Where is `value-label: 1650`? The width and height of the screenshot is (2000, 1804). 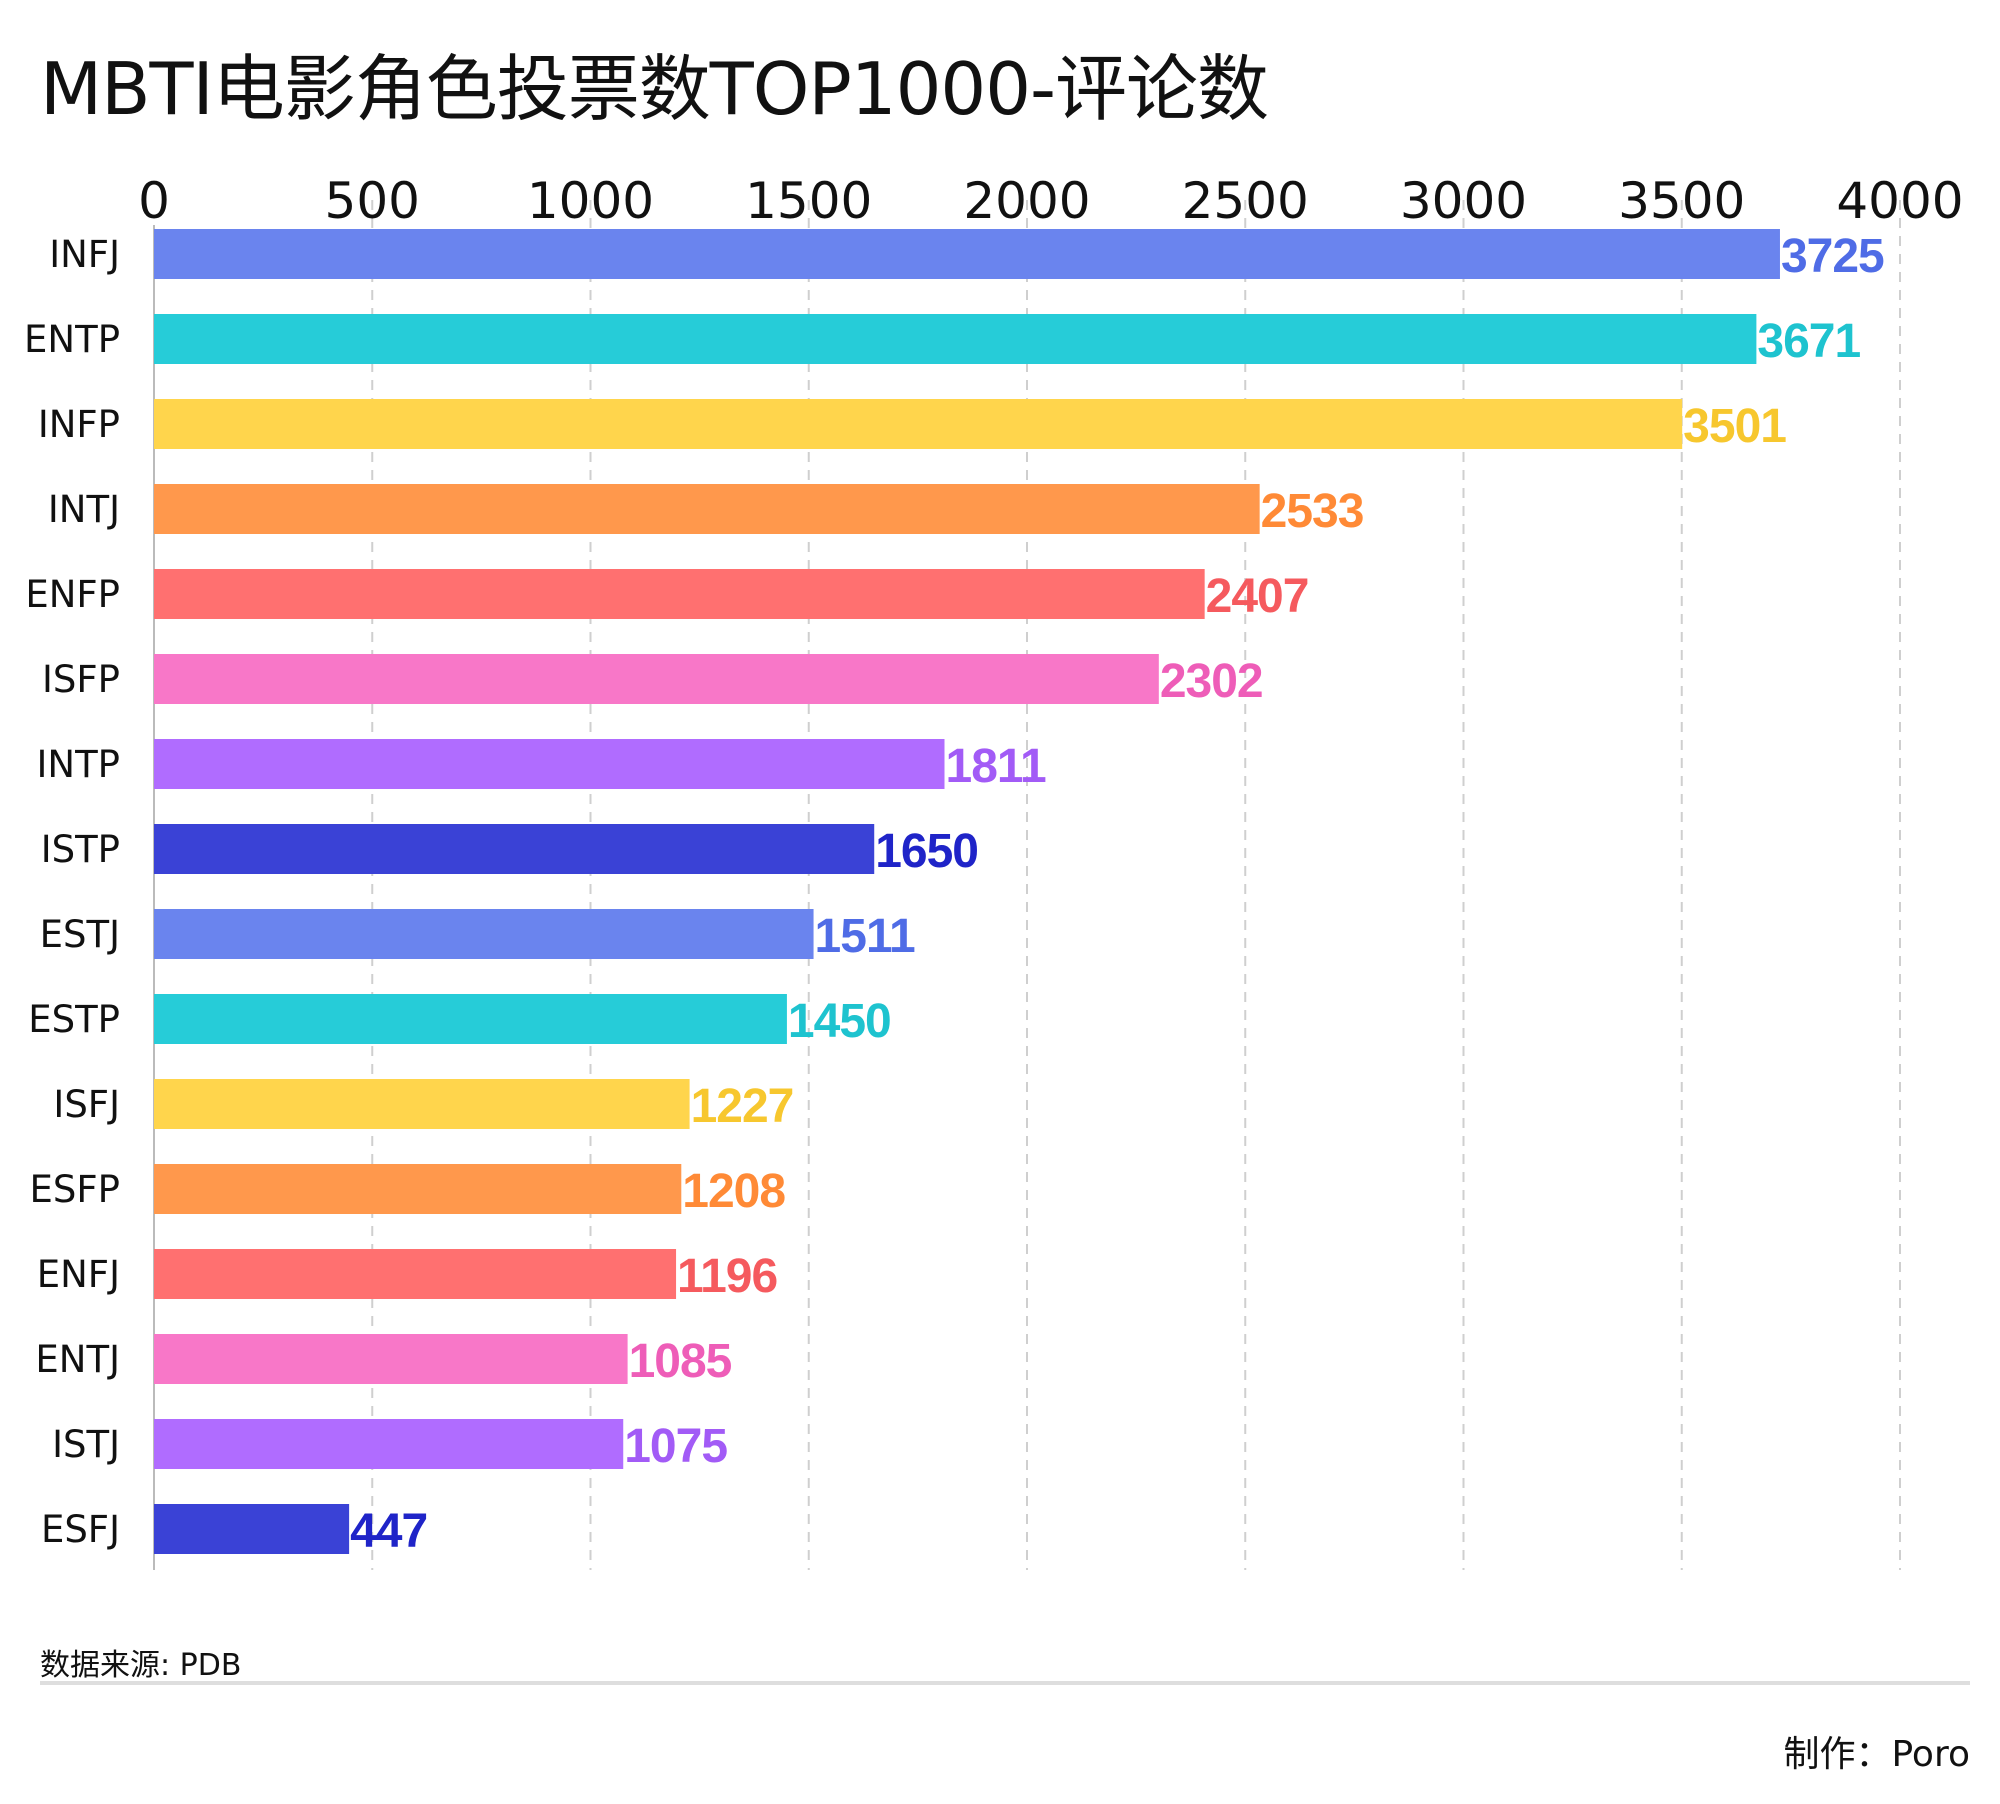
value-label: 1650 is located at coordinates (926, 851).